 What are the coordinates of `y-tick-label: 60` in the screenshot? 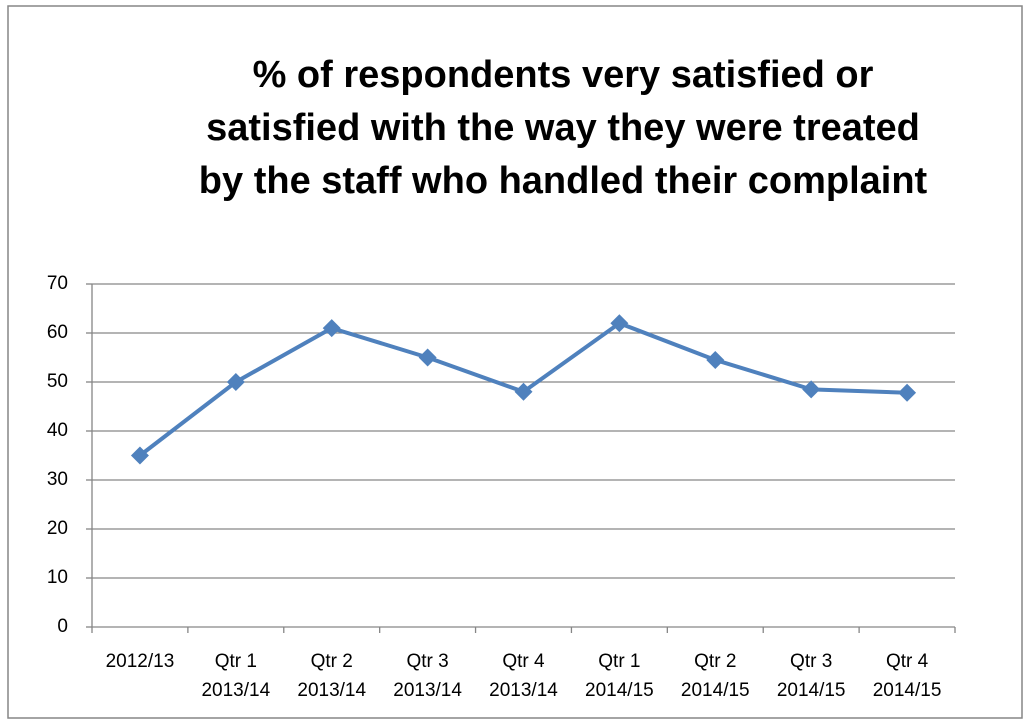 It's located at (57, 332).